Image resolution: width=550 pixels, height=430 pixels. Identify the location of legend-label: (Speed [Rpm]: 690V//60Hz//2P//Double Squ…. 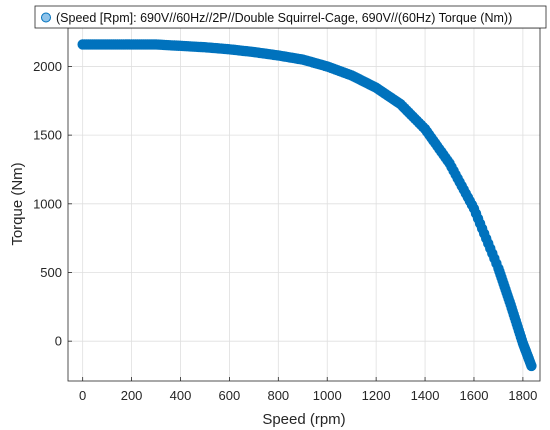
(284, 18).